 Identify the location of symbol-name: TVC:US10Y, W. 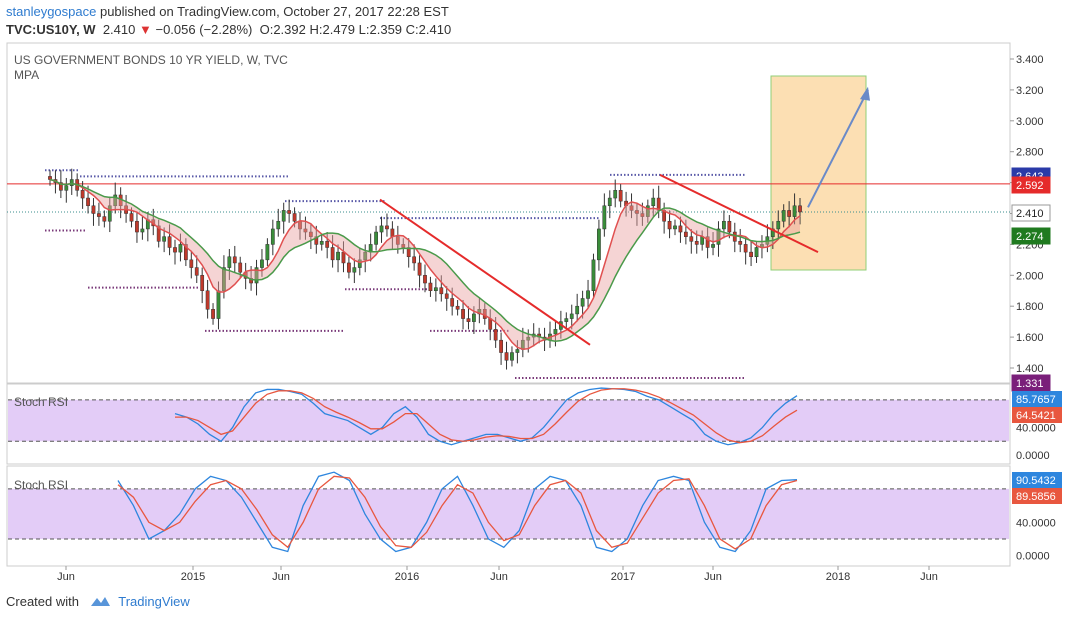
(51, 29).